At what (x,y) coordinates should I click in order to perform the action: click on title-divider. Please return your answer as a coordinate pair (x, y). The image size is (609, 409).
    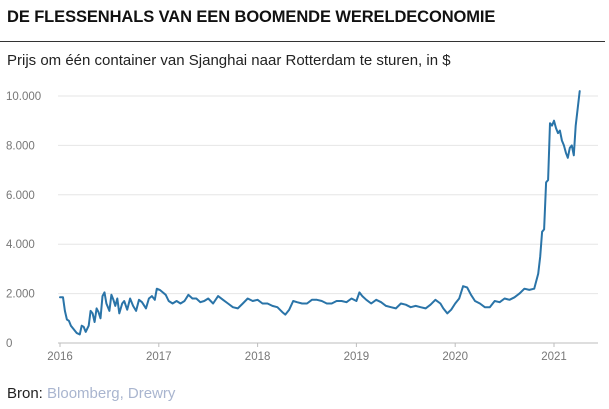
    Looking at the image, I should click on (302, 41).